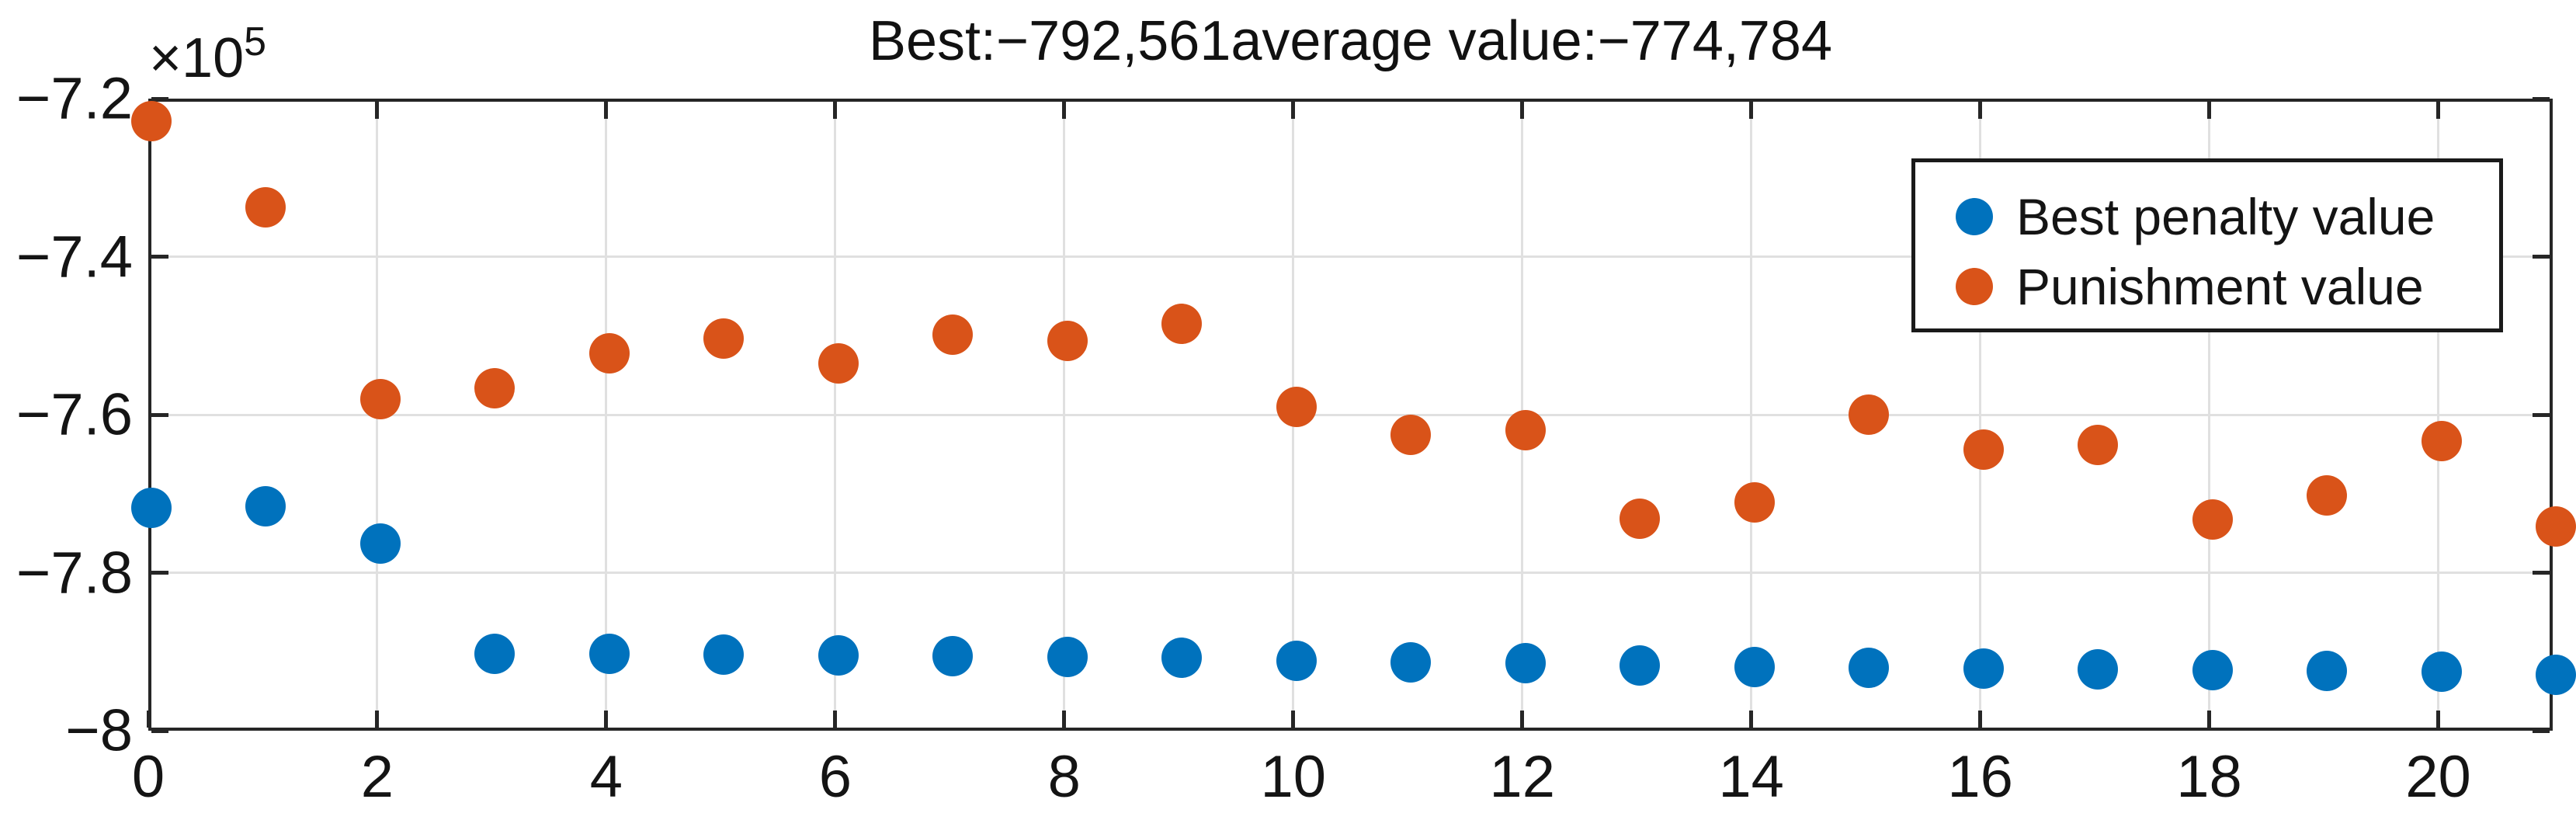 This screenshot has height=827, width=2576. Describe the element at coordinates (148, 777) in the screenshot. I see `x-tick-label: 0` at that location.